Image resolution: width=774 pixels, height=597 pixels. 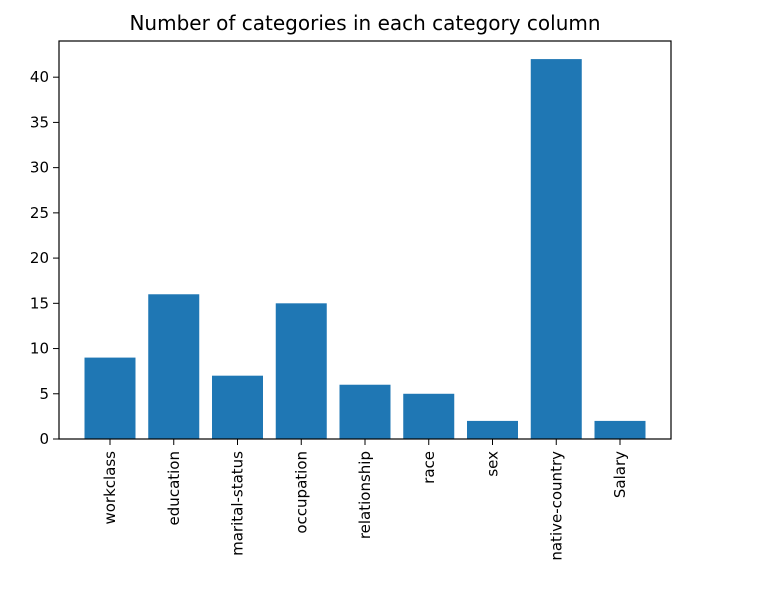 I want to click on bar-relationship, so click(x=365, y=411).